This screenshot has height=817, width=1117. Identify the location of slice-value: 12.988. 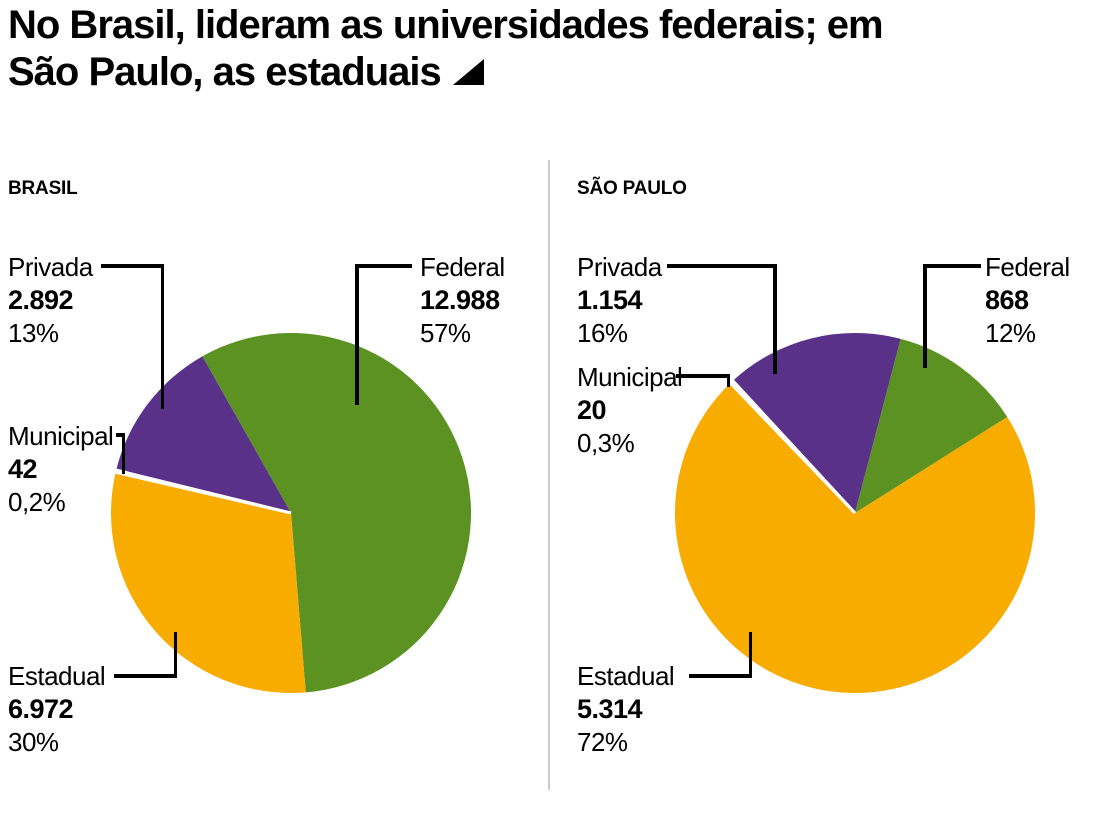
(460, 300).